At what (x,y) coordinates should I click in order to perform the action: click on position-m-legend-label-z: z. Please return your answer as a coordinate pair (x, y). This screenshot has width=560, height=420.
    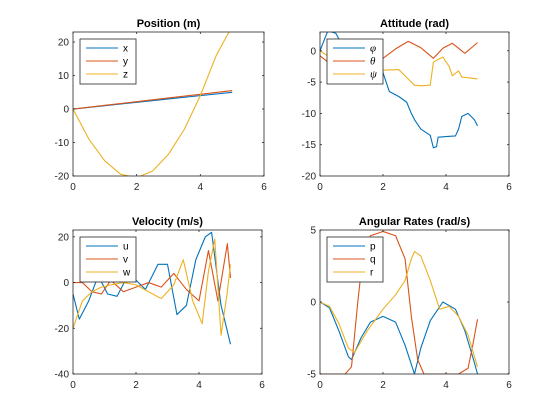
    Looking at the image, I should click on (125, 75).